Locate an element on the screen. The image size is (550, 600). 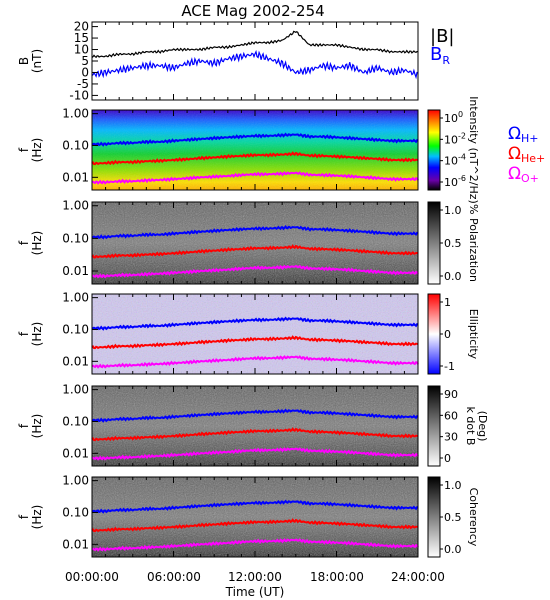
x-tick-label: 12:00:00 is located at coordinates (255, 577).